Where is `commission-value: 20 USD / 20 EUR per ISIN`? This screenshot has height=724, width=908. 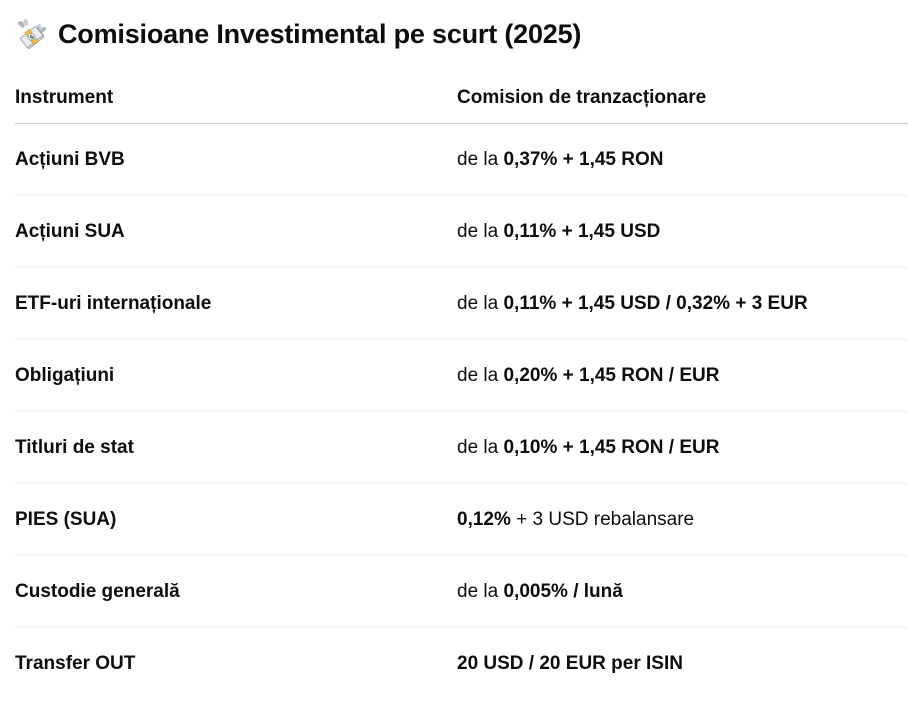
commission-value: 20 USD / 20 EUR per ISIN is located at coordinates (682, 664).